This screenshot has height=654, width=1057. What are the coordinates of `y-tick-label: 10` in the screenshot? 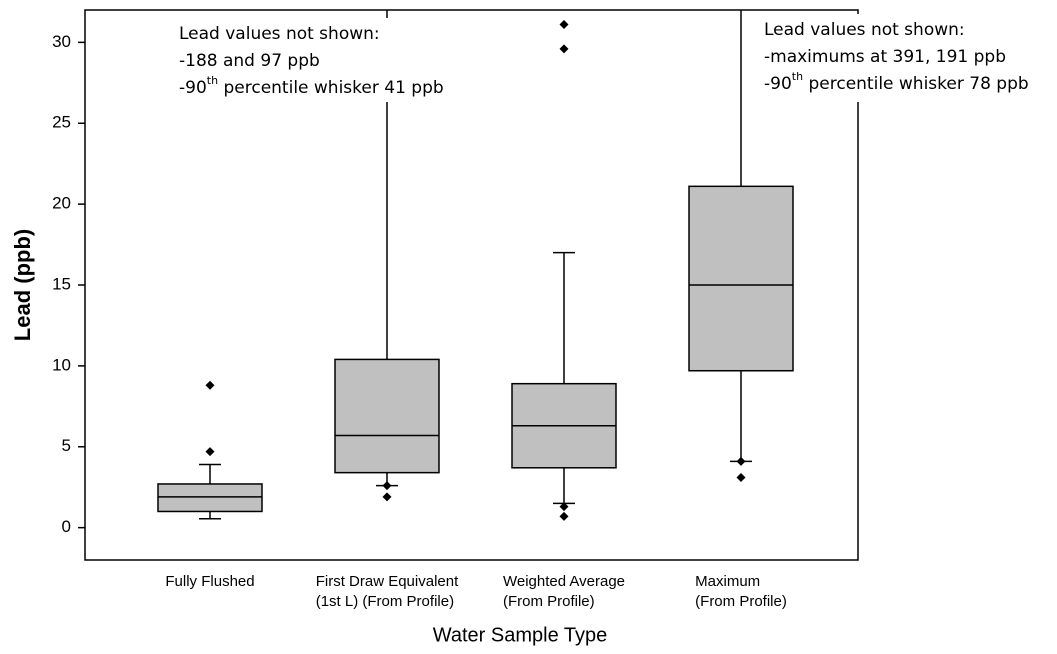 It's located at (61, 364).